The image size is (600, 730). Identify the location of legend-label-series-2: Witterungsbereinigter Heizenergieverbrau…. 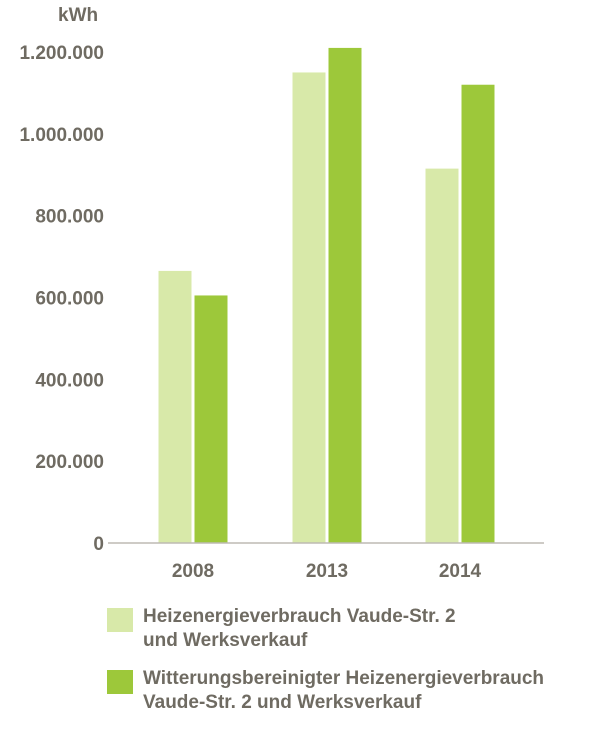
(344, 690).